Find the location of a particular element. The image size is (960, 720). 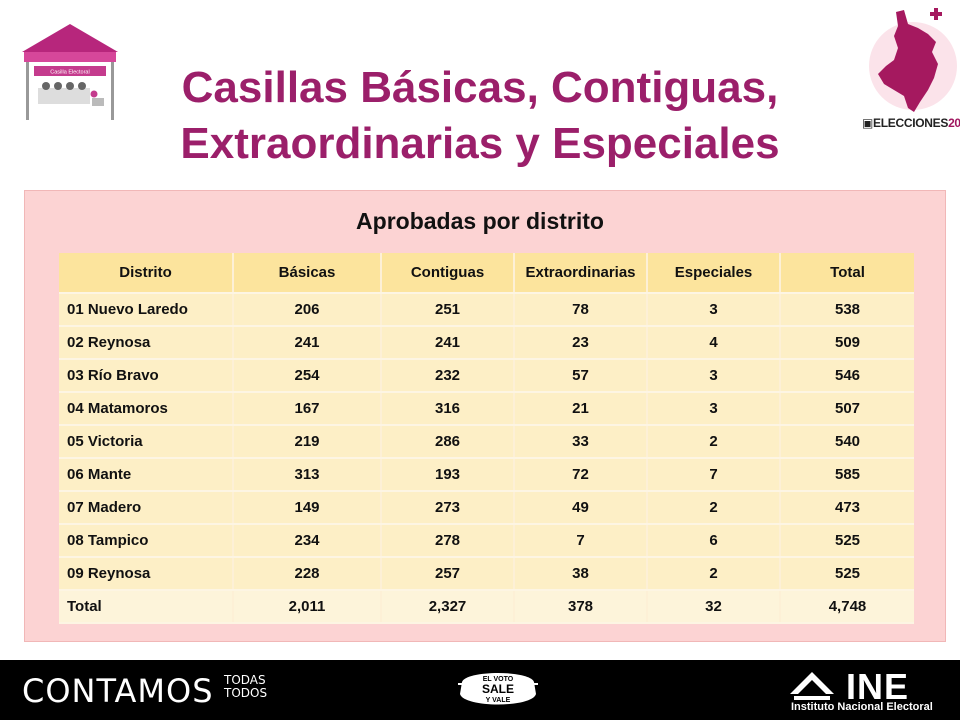

table-row: 01 Nuevo Laredo 206 251 78 3 538 is located at coordinates (486, 310).